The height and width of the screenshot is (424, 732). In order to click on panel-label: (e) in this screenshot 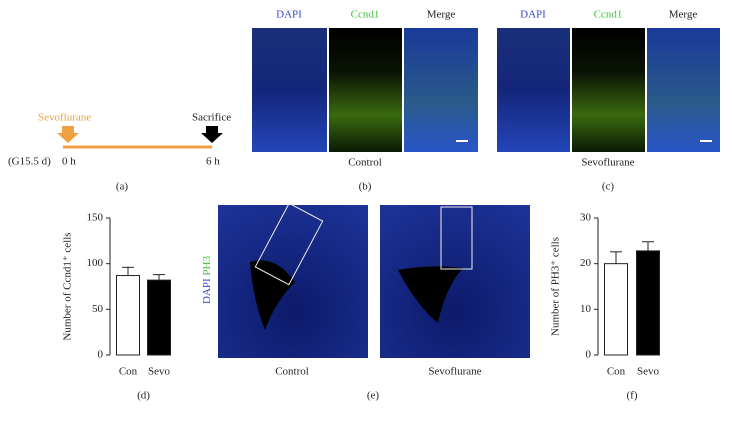, I will do `click(373, 396)`.